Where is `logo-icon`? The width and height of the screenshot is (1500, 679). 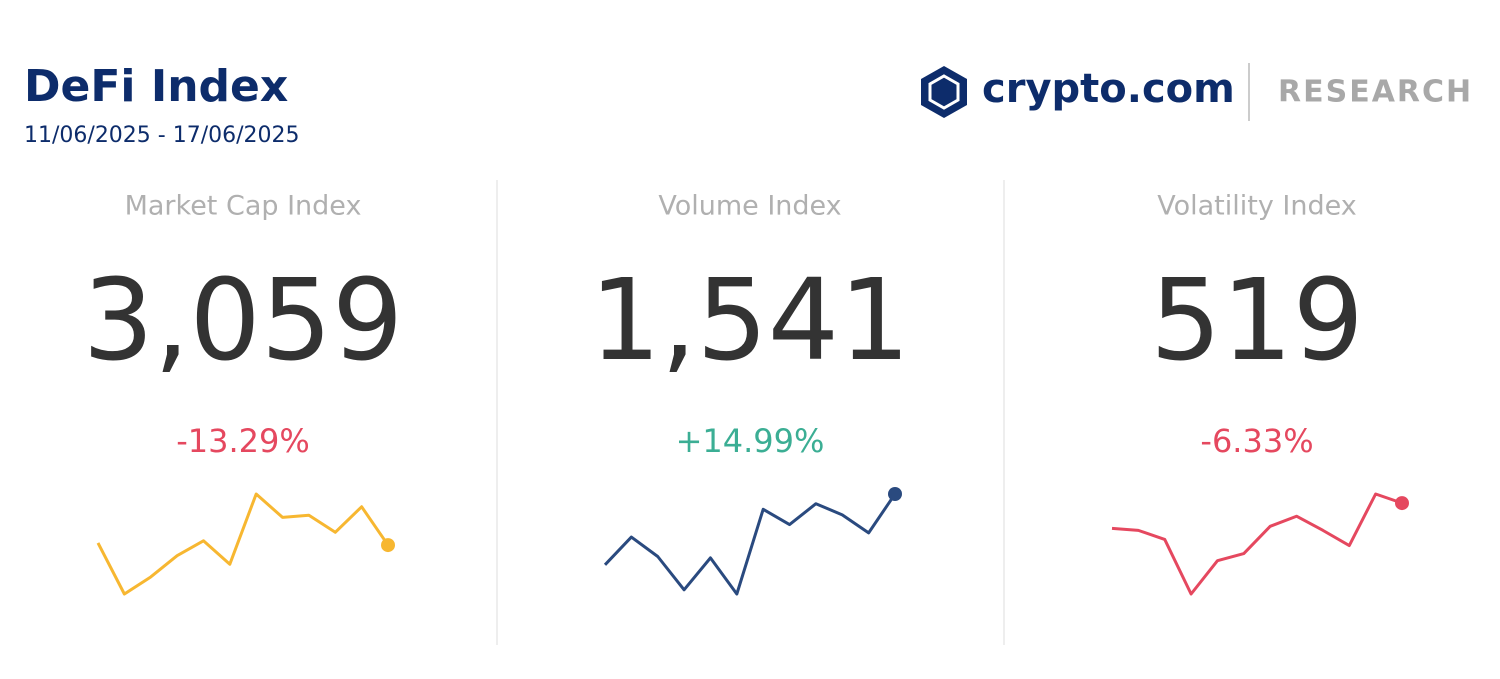 logo-icon is located at coordinates (944, 92).